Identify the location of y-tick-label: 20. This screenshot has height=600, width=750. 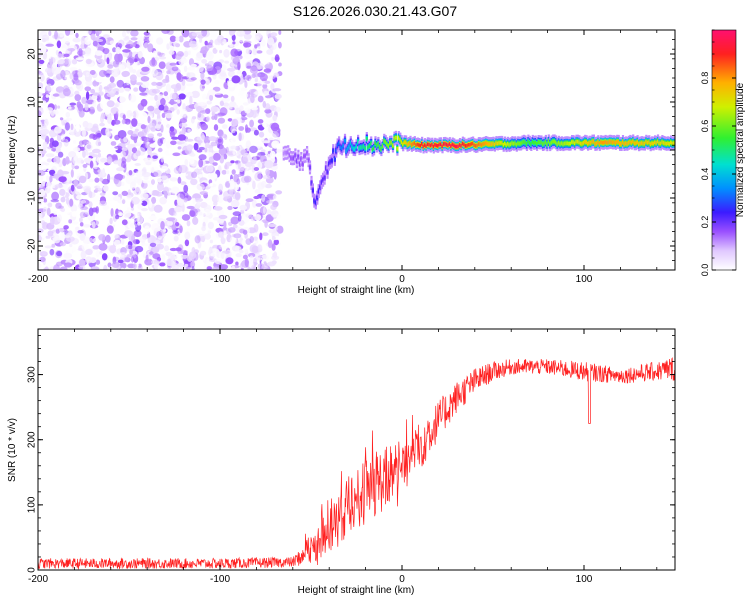
(32, 54).